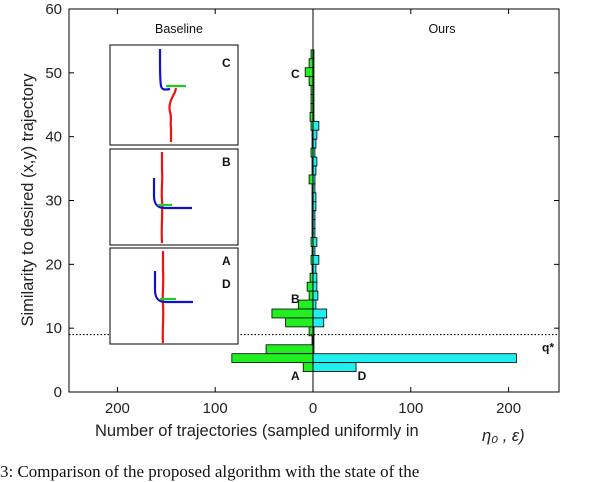 The width and height of the screenshot is (594, 482). Describe the element at coordinates (173, 114) in the screenshot. I see `inset-c-red-path` at that location.